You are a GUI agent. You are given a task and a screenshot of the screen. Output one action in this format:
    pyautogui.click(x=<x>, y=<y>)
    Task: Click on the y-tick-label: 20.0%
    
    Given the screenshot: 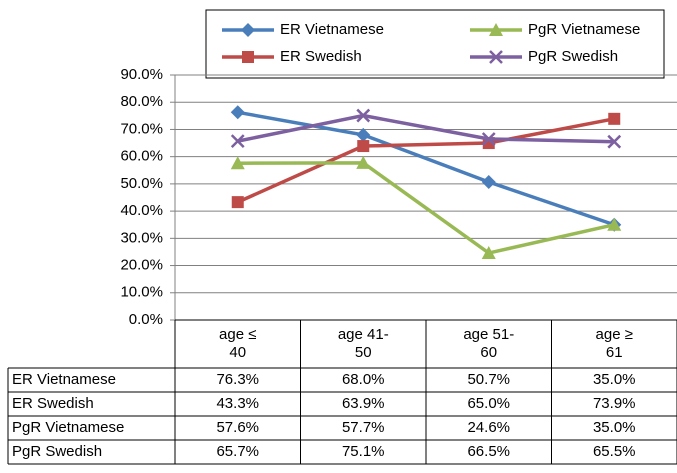 What is the action you would take?
    pyautogui.click(x=141, y=265)
    